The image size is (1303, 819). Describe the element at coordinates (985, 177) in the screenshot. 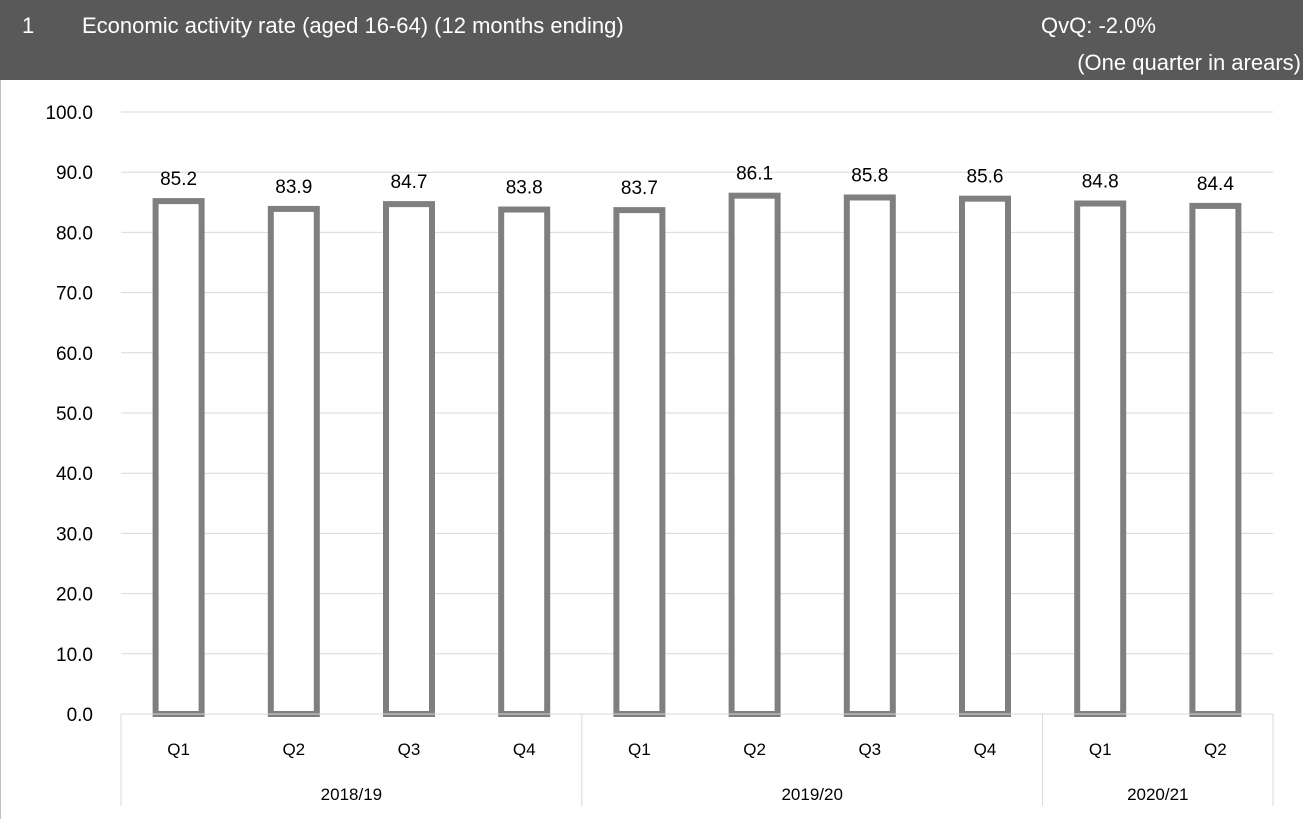

I see `data-label: 85.6` at that location.